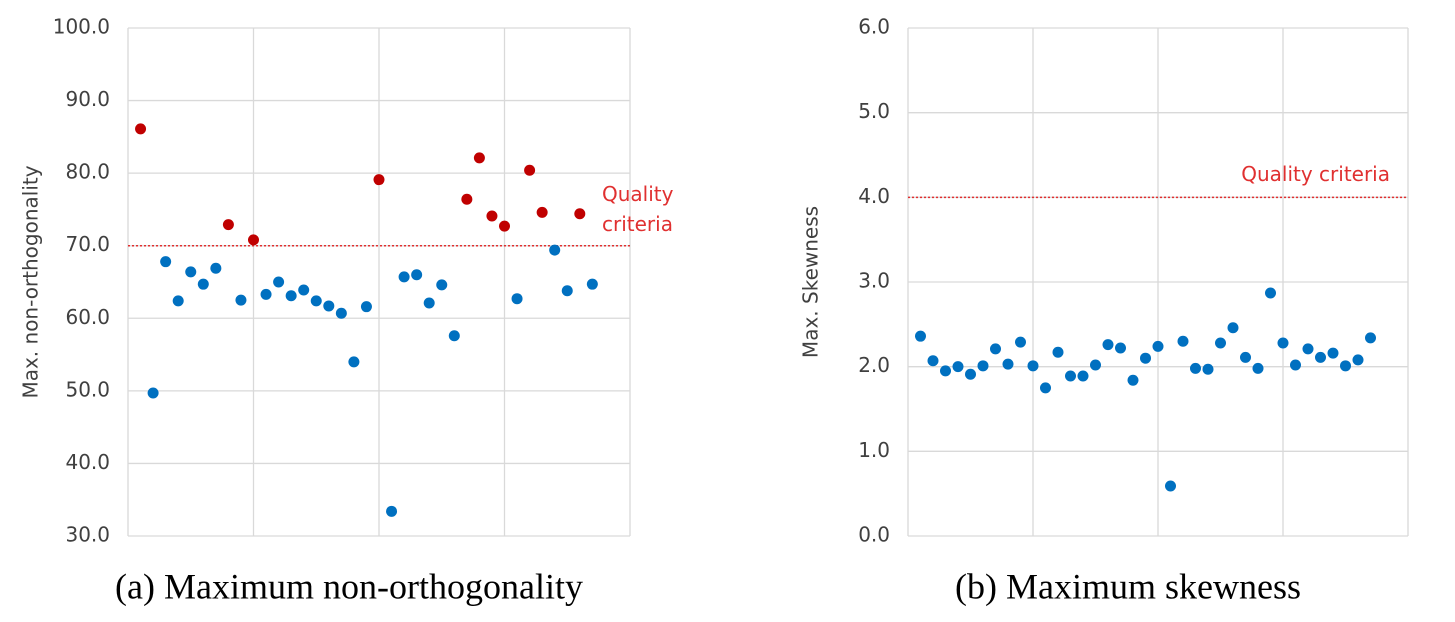 Image resolution: width=1455 pixels, height=622 pixels. I want to click on caption: (b) Maximum skewness, so click(1128, 586).